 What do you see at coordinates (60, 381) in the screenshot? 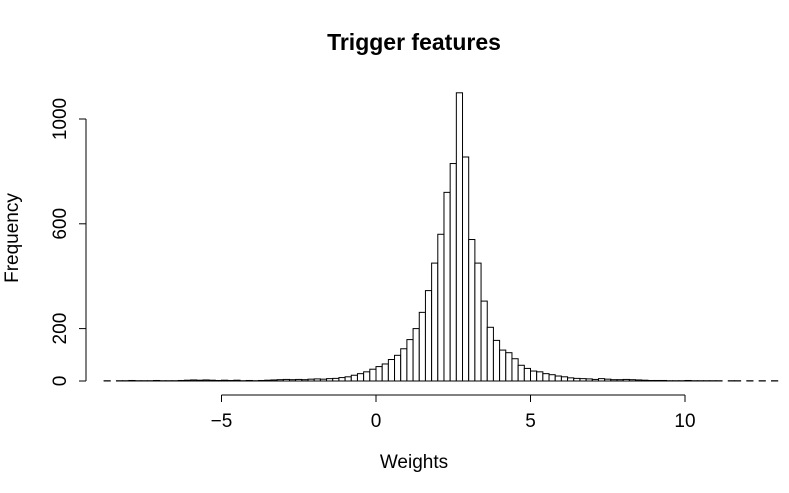
I see `y-tick-label: 0` at bounding box center [60, 381].